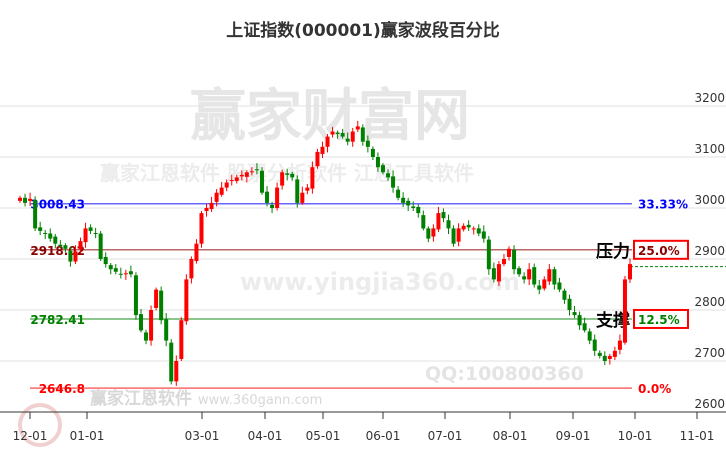 The width and height of the screenshot is (726, 450). What do you see at coordinates (709, 200) in the screenshot?
I see `y-tick-label: 3000` at bounding box center [709, 200].